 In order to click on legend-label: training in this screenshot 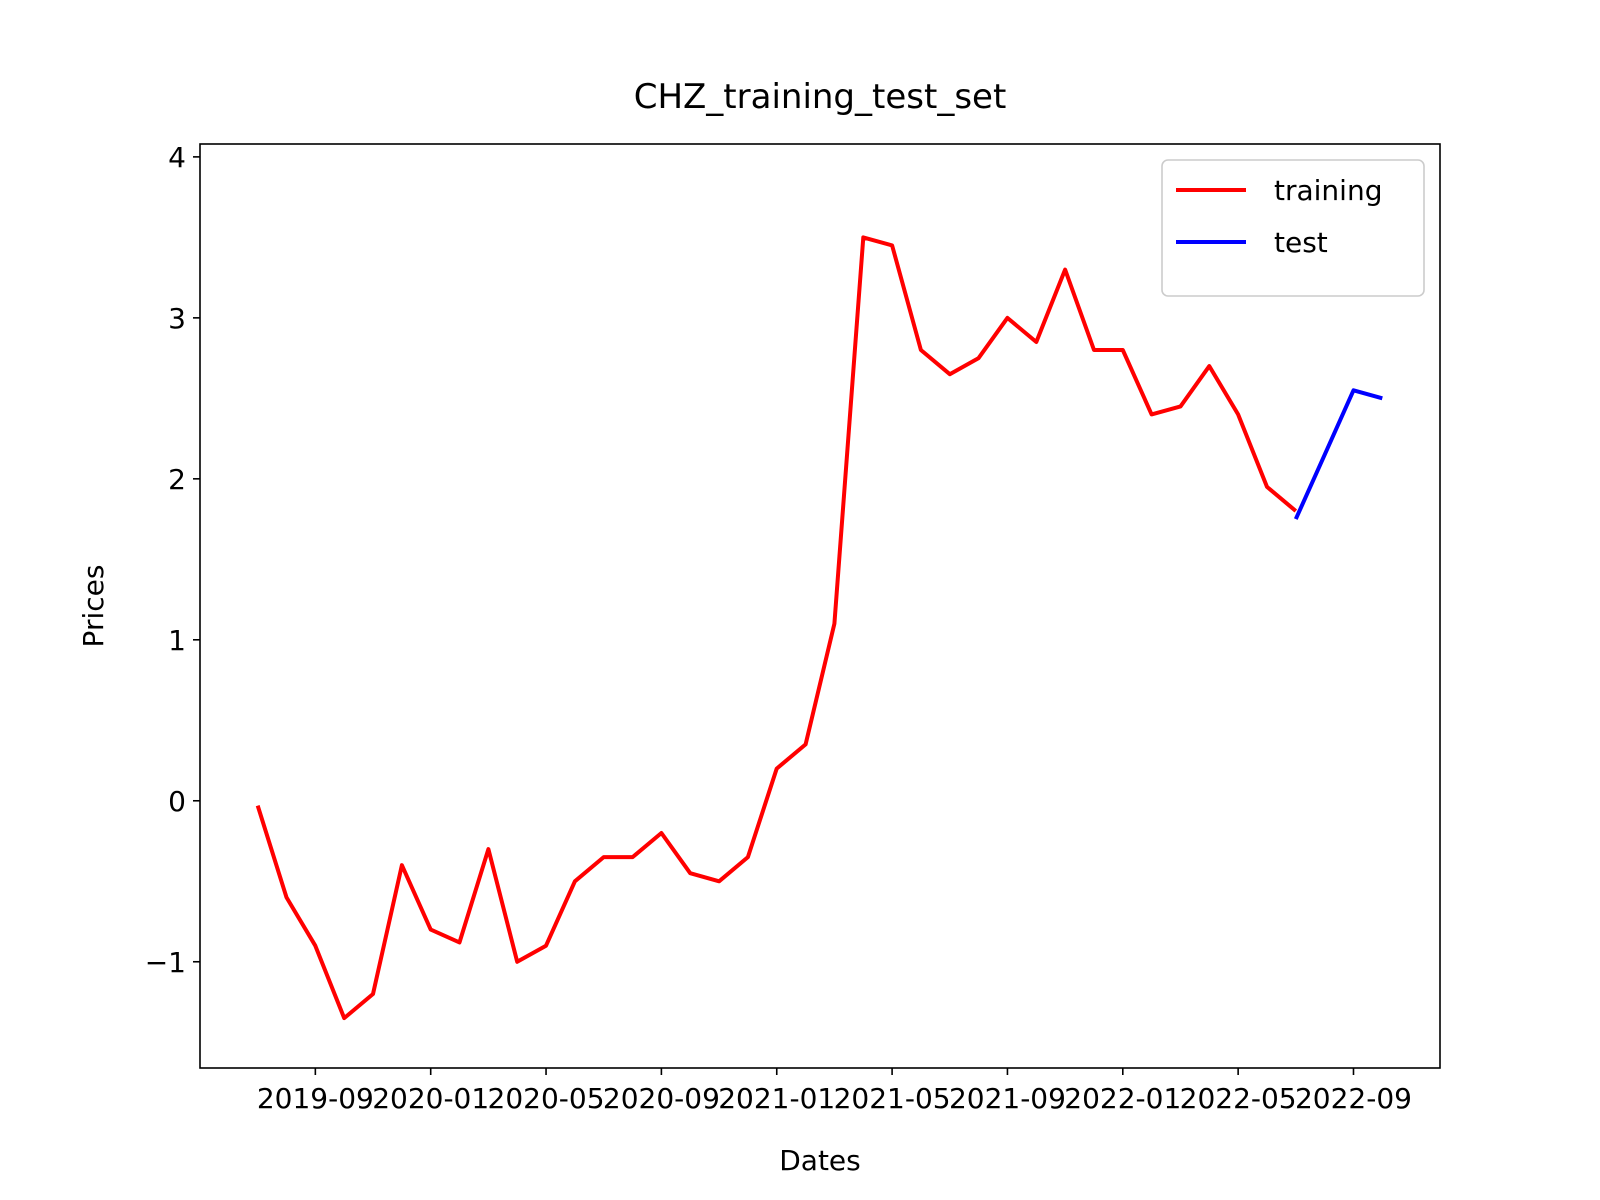, I will do `click(1328, 190)`.